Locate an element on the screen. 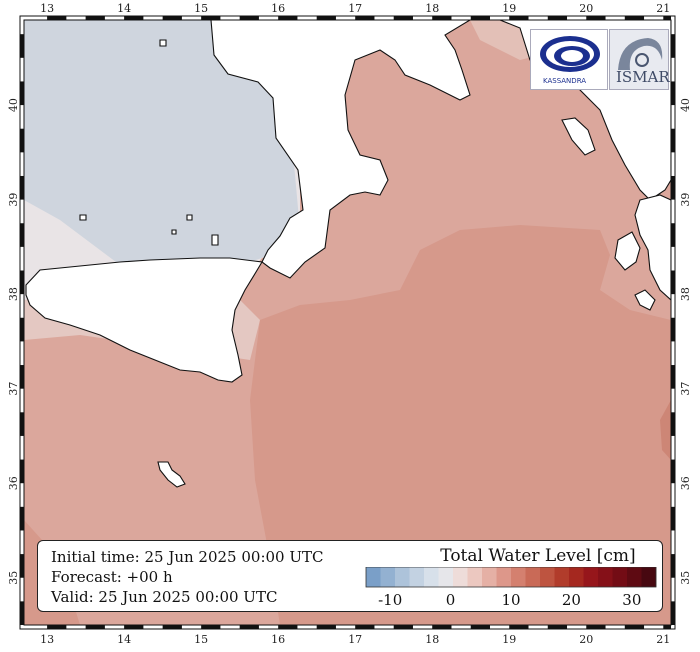 Image resolution: width=700 pixels, height=652 pixels. forecast-lead-label: Forecast: +00 h is located at coordinates (112, 577).